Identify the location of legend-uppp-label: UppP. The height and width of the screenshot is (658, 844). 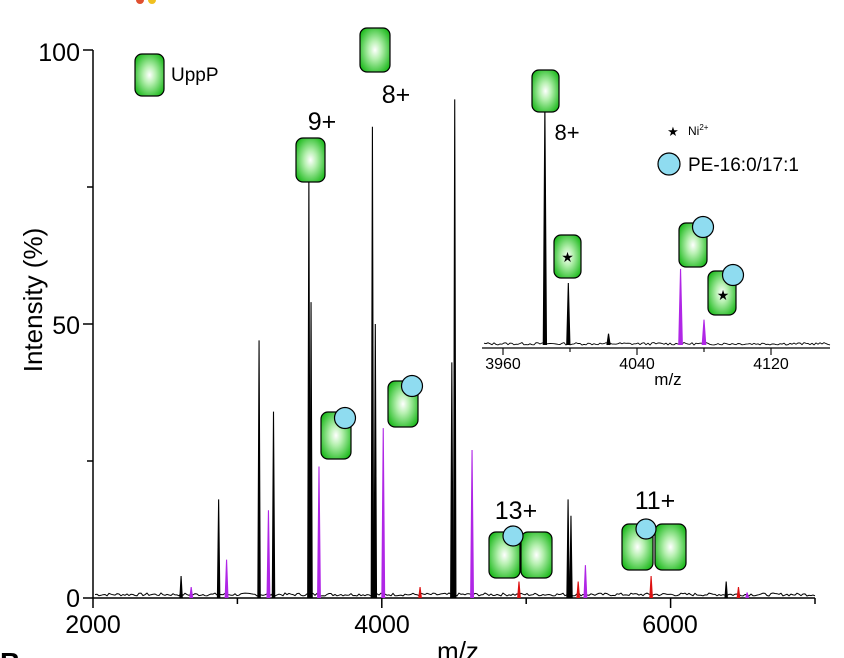
(195, 75).